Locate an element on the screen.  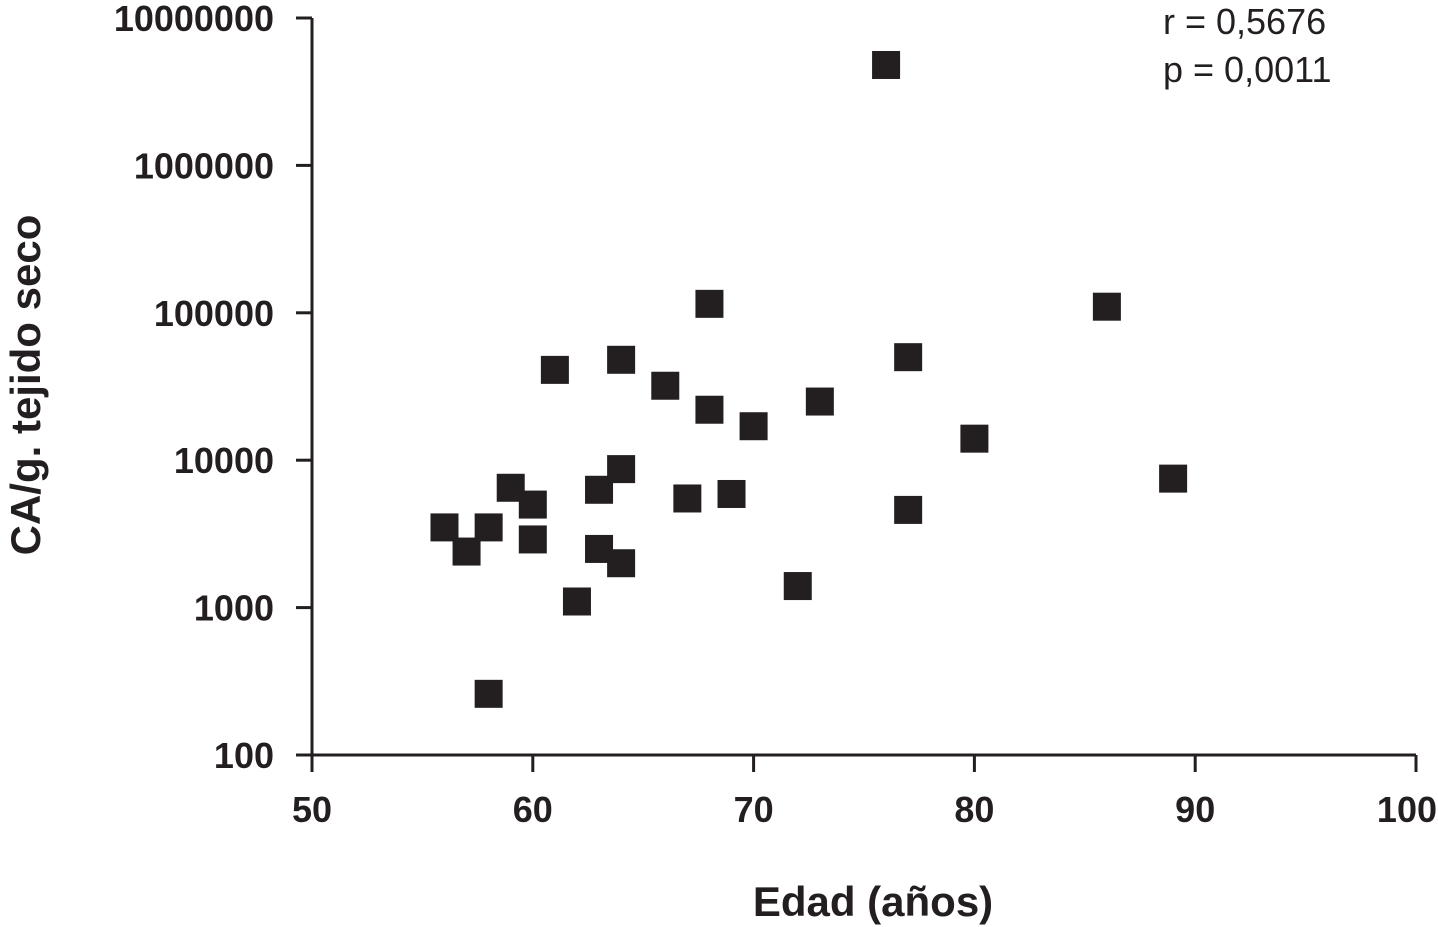
x-tick-label: 100 is located at coordinates (1407, 809).